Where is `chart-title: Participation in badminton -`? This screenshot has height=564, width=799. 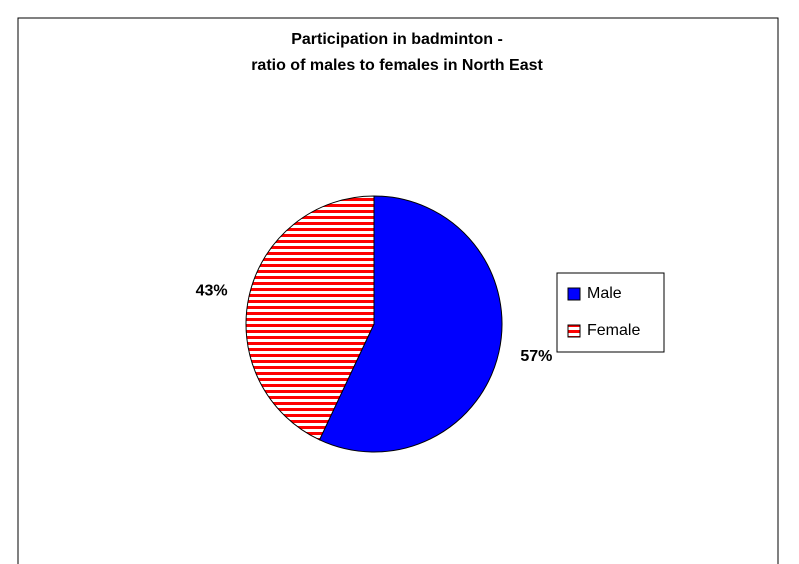 chart-title: Participation in badminton - is located at coordinates (397, 39).